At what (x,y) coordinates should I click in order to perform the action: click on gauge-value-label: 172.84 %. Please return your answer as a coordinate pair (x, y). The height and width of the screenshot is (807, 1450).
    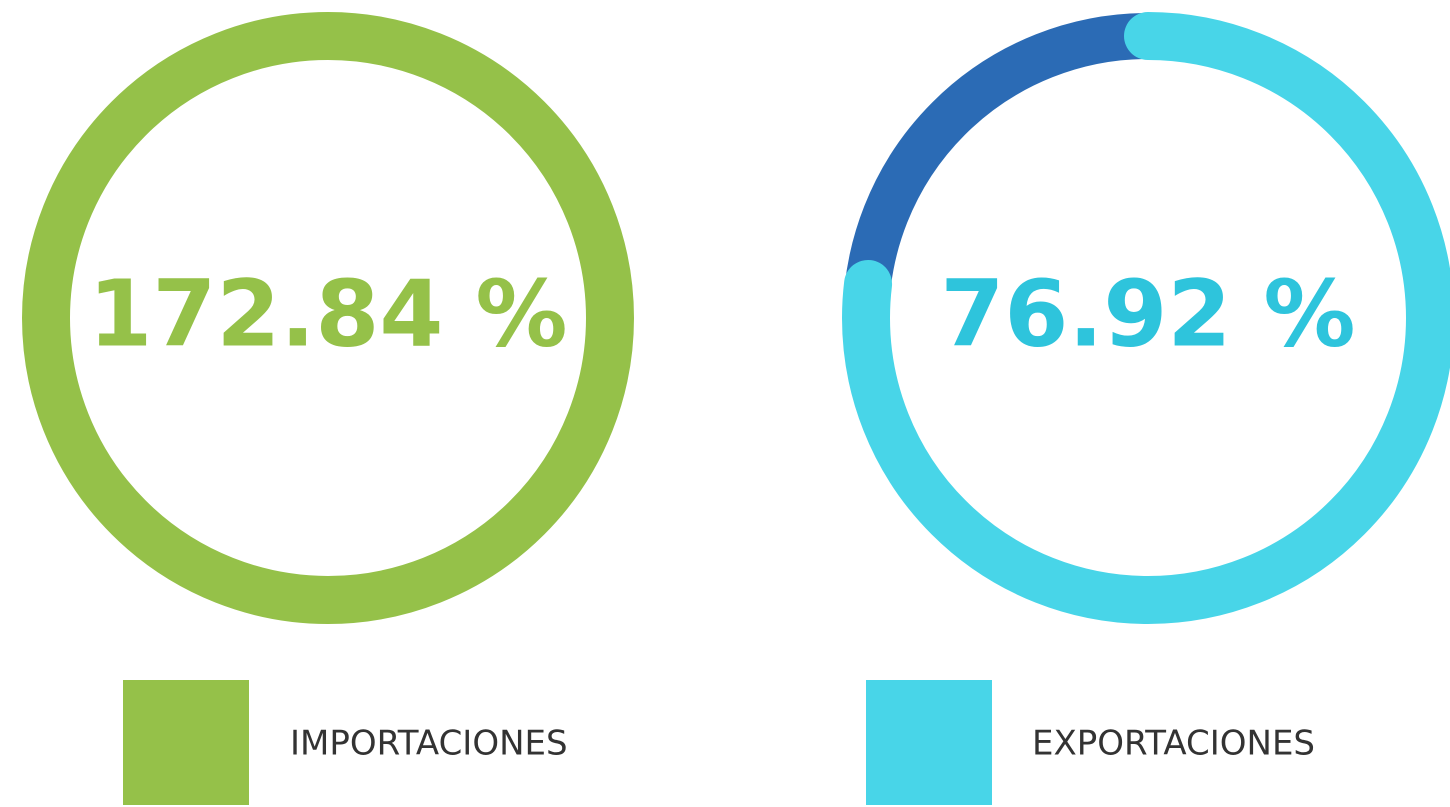
    Looking at the image, I should click on (327, 313).